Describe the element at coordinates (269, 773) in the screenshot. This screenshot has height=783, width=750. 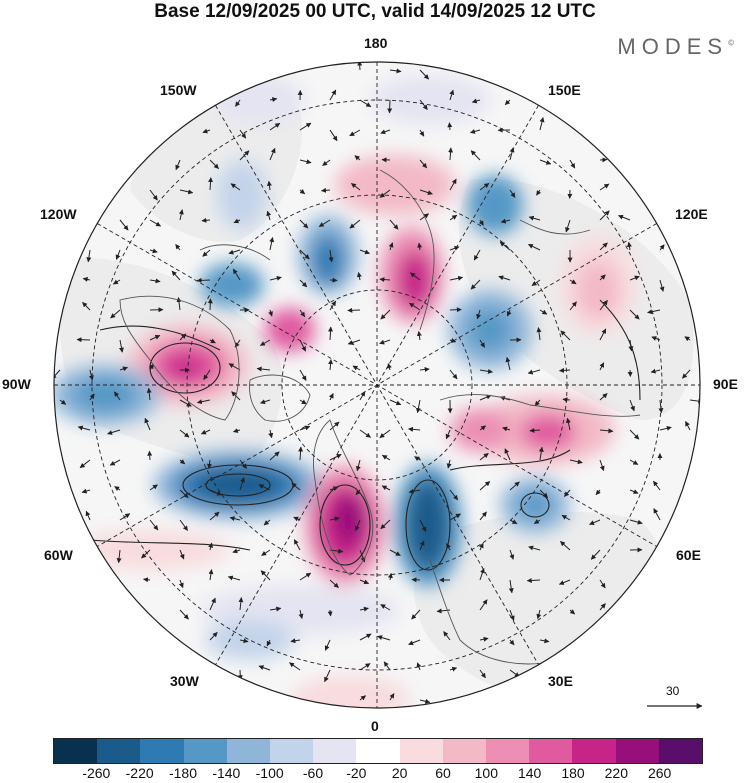
I see `colorbar-tick-label: -100` at that location.